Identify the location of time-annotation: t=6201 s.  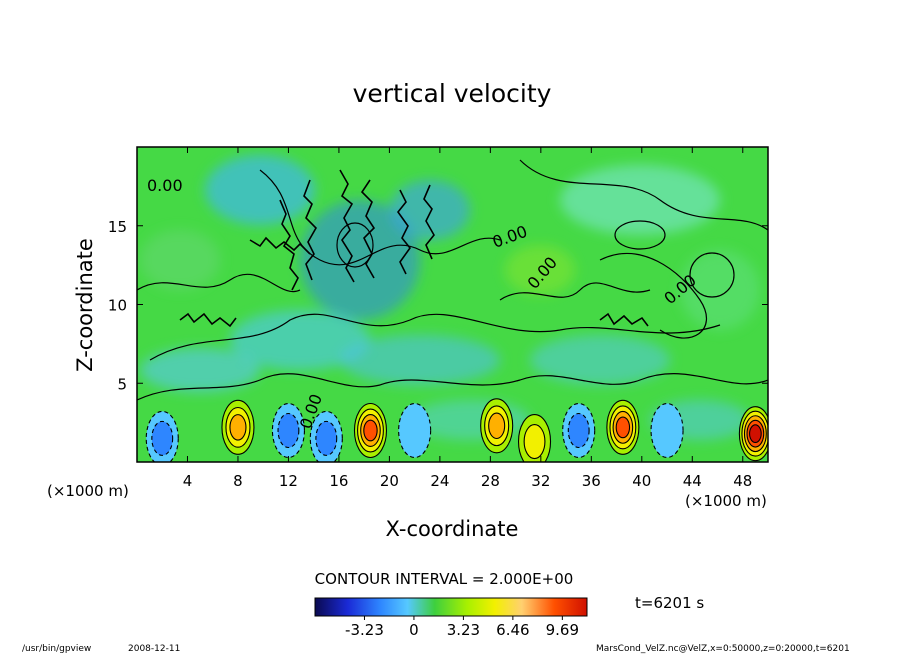
(669, 603).